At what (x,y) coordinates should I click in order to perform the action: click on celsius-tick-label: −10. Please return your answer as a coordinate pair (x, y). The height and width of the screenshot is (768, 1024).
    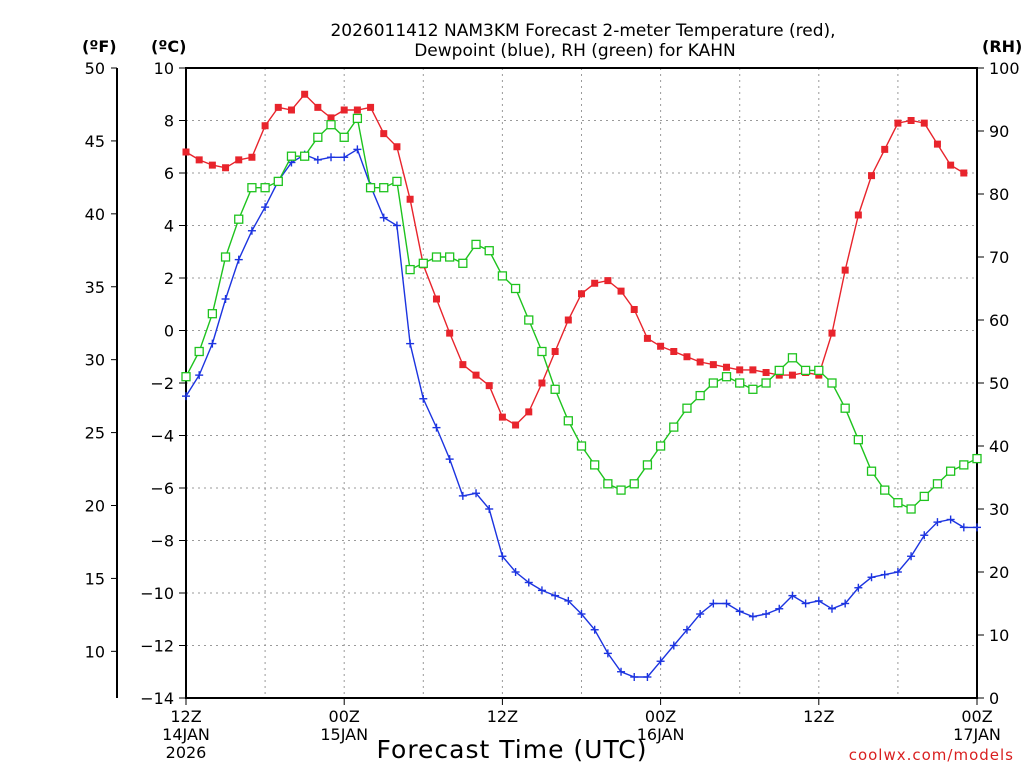
    Looking at the image, I should click on (157, 593).